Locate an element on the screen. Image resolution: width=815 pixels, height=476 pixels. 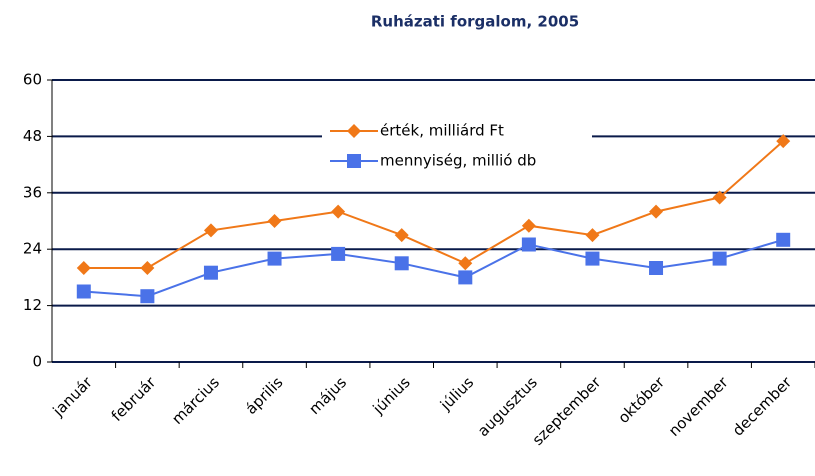
x-tick-label: december is located at coordinates (762, 406).